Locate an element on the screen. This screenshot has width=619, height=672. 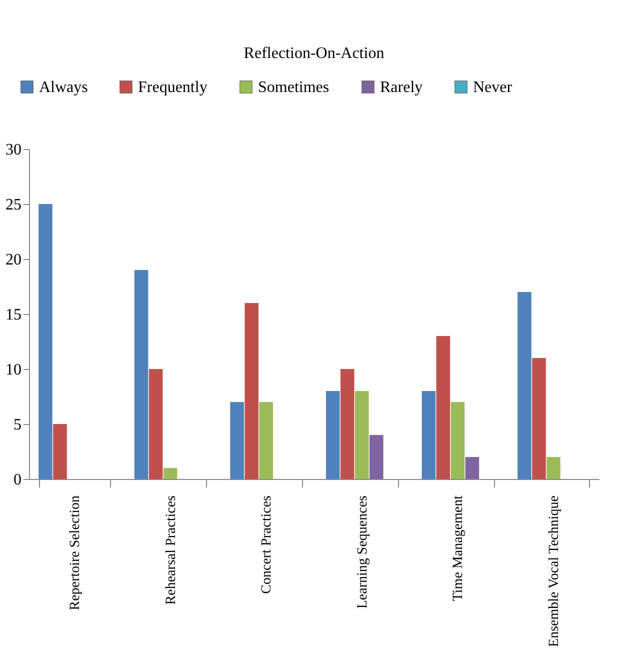
y-tick-label: 0 is located at coordinates (18, 480).